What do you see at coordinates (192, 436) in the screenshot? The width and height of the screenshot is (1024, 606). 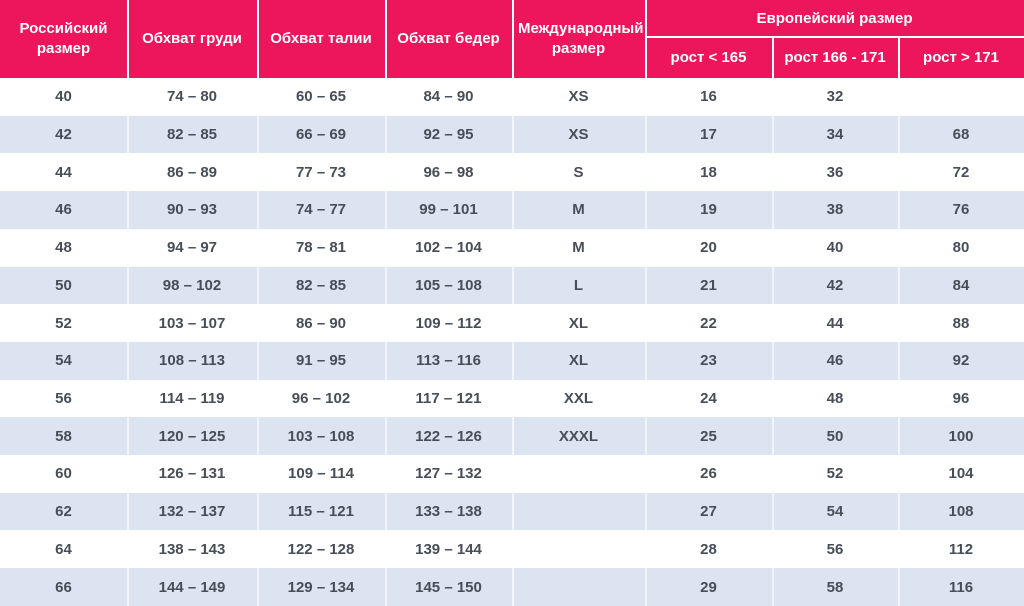 I see `table-cell: 120 – 125` at bounding box center [192, 436].